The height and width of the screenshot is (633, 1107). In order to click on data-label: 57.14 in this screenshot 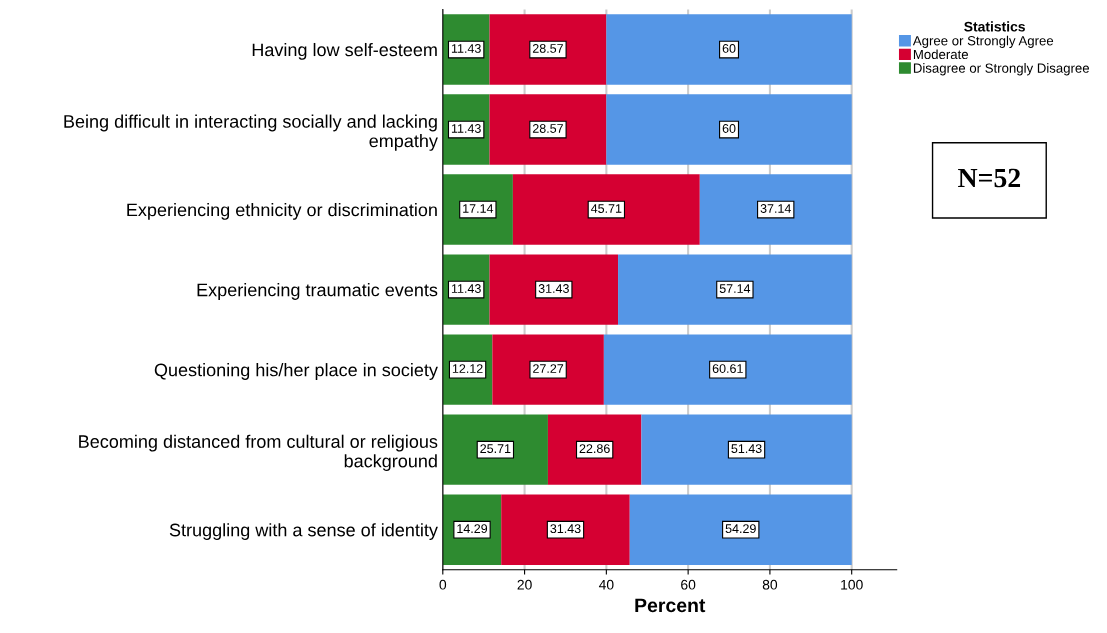, I will do `click(735, 288)`.